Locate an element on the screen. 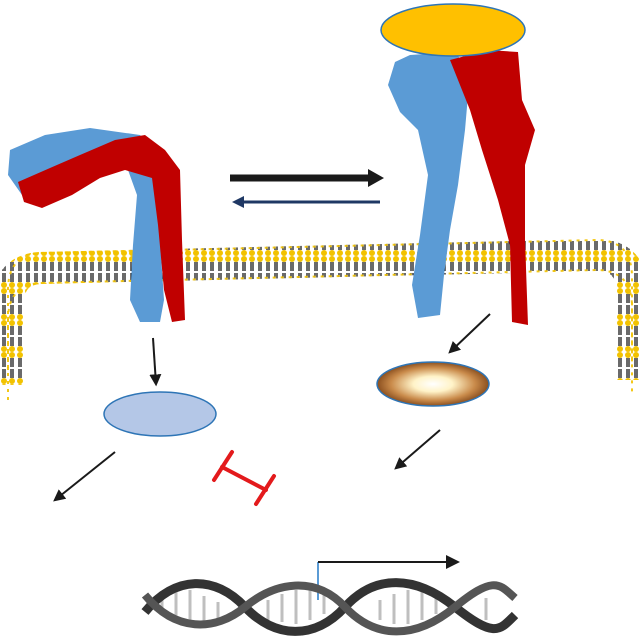  active-receptor-blue-subunit is located at coordinates (429, 185).